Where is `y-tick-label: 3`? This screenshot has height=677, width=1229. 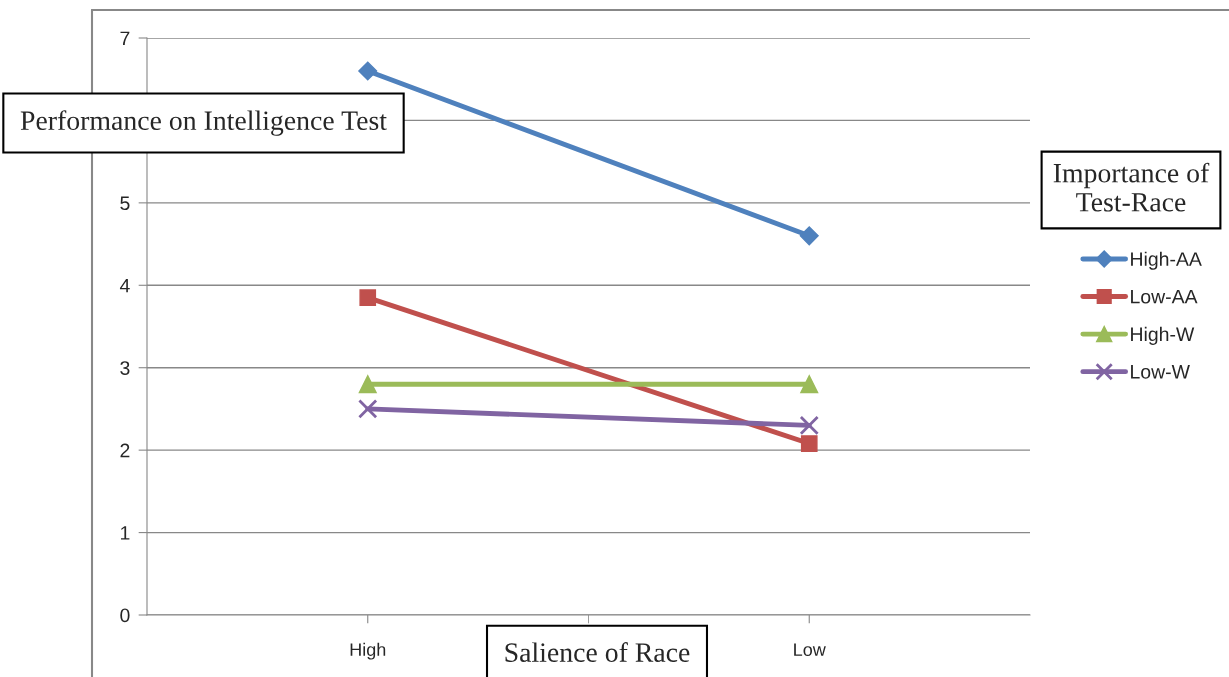 y-tick-label: 3 is located at coordinates (125, 368).